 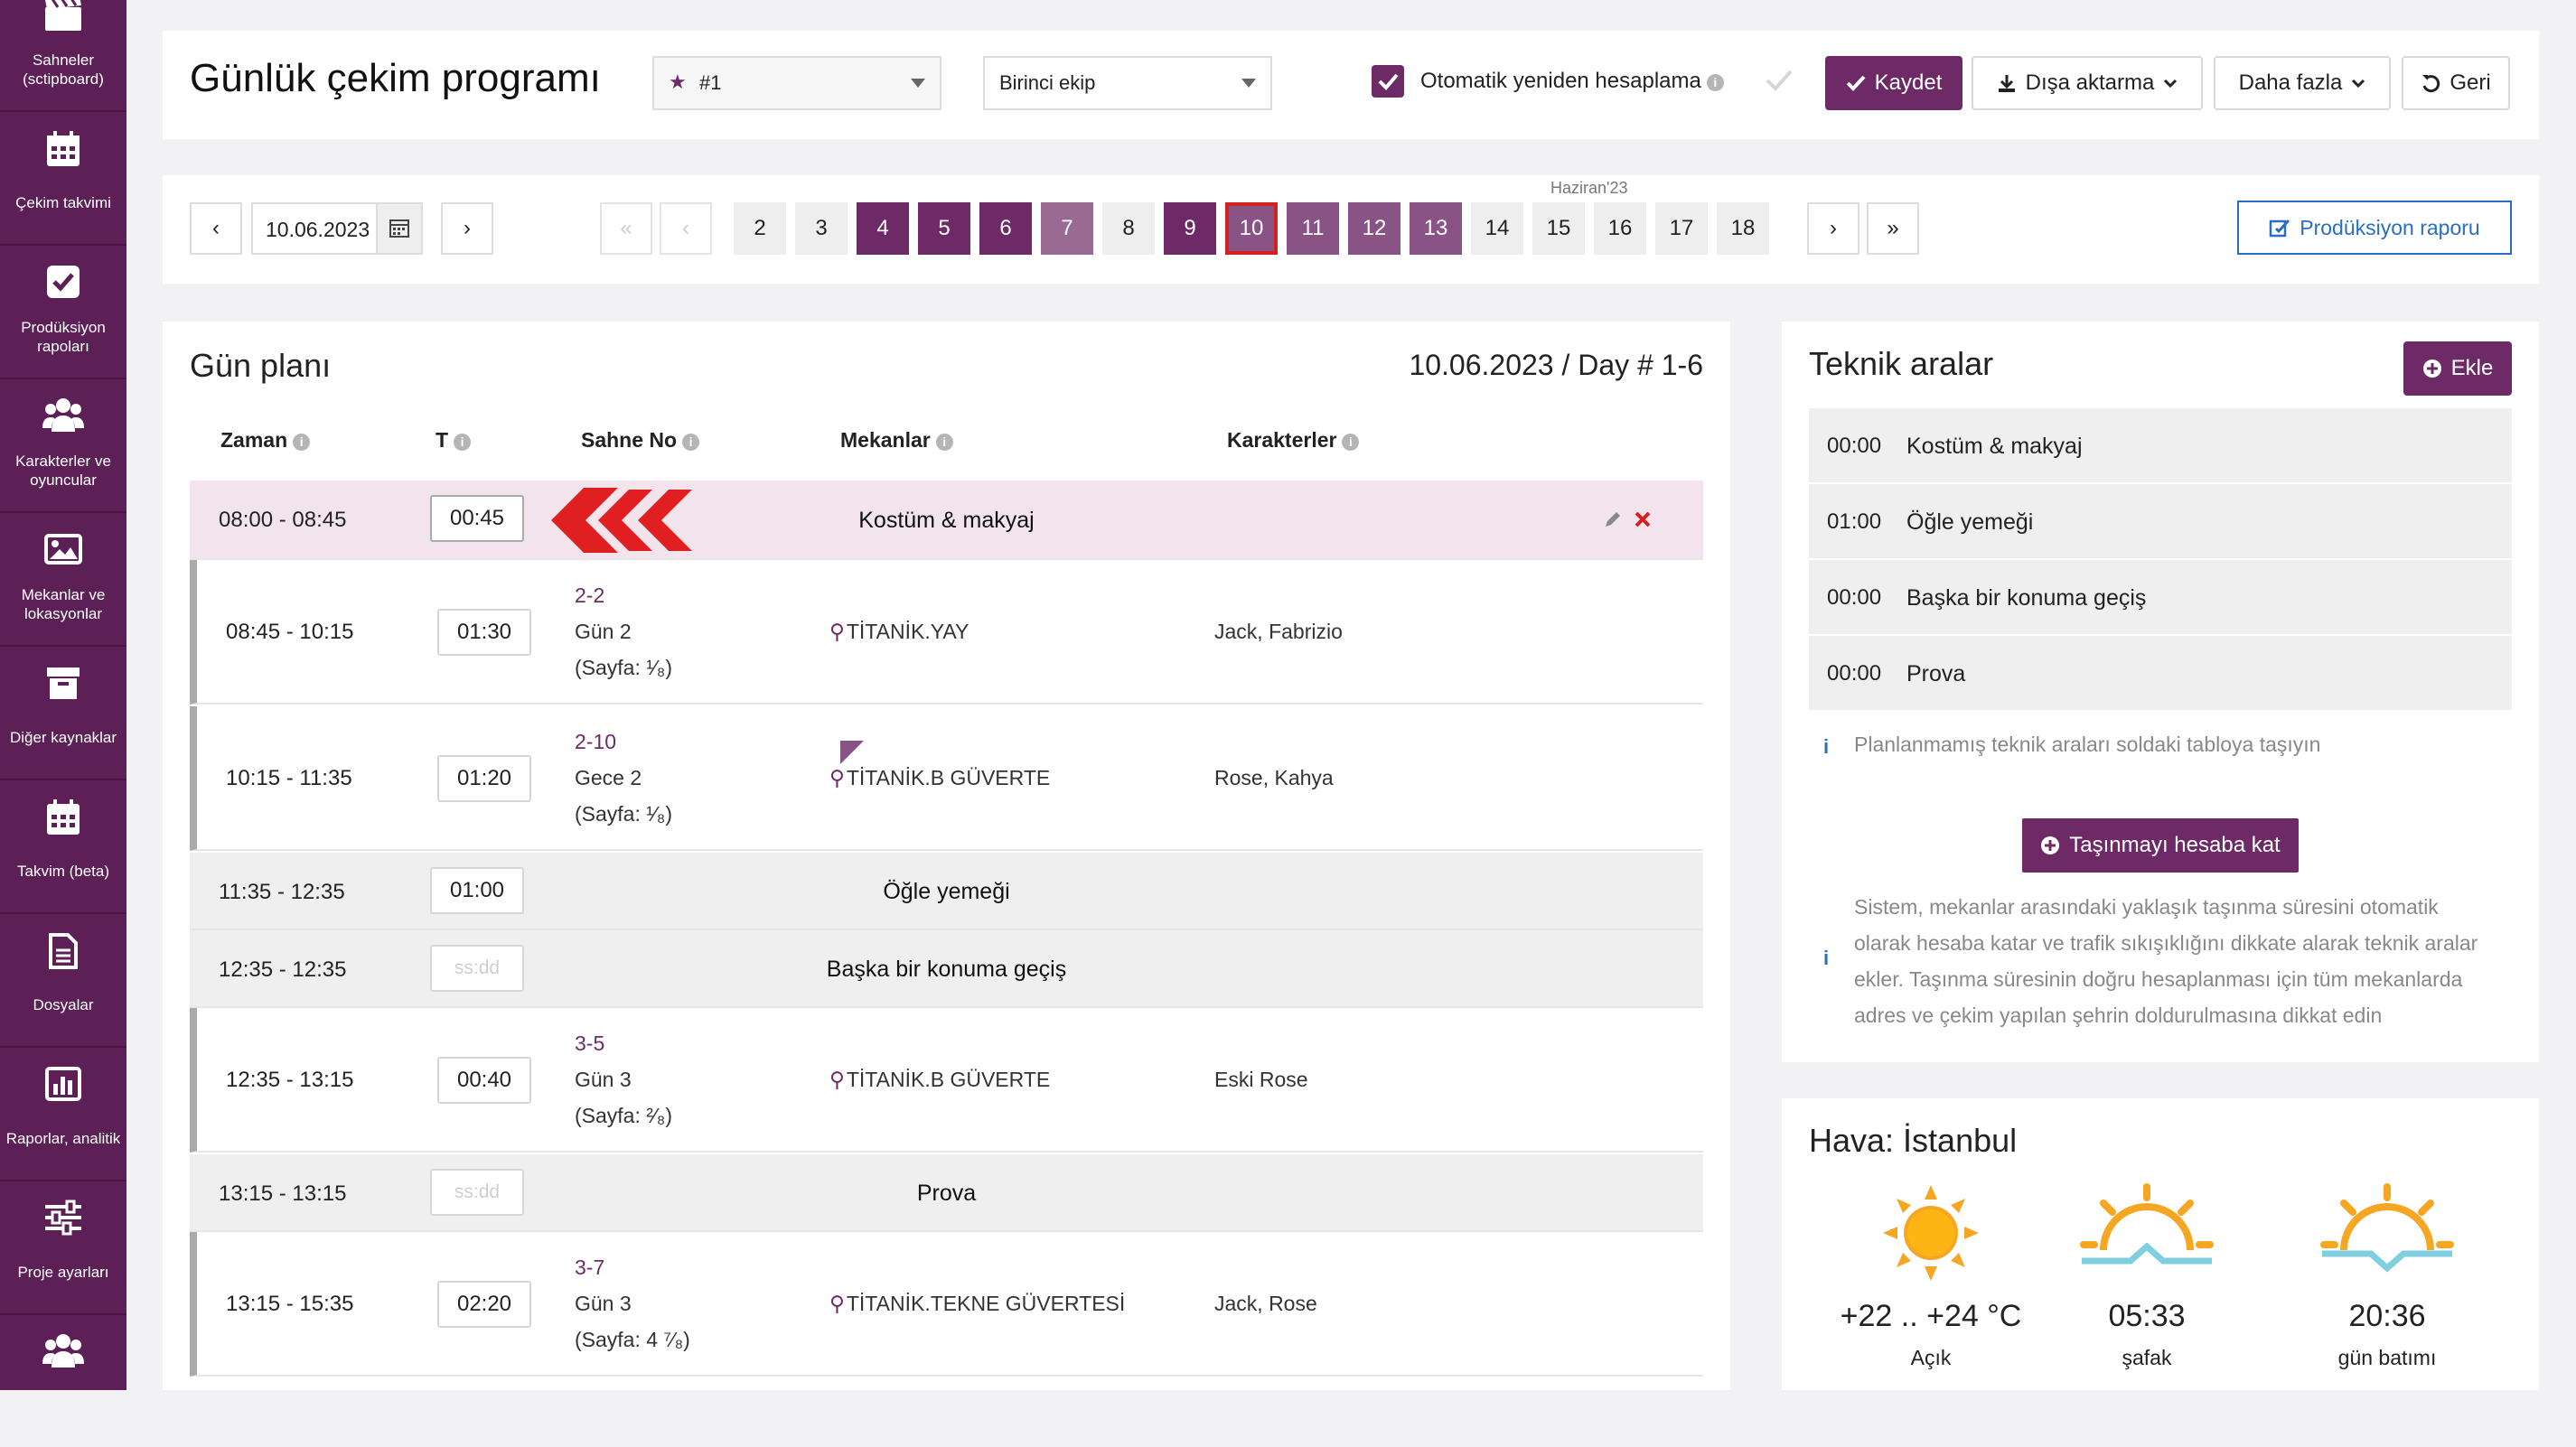 What do you see at coordinates (63, 312) in the screenshot?
I see `sidebar-item-production-reports: Prodüksiyon rapoları` at bounding box center [63, 312].